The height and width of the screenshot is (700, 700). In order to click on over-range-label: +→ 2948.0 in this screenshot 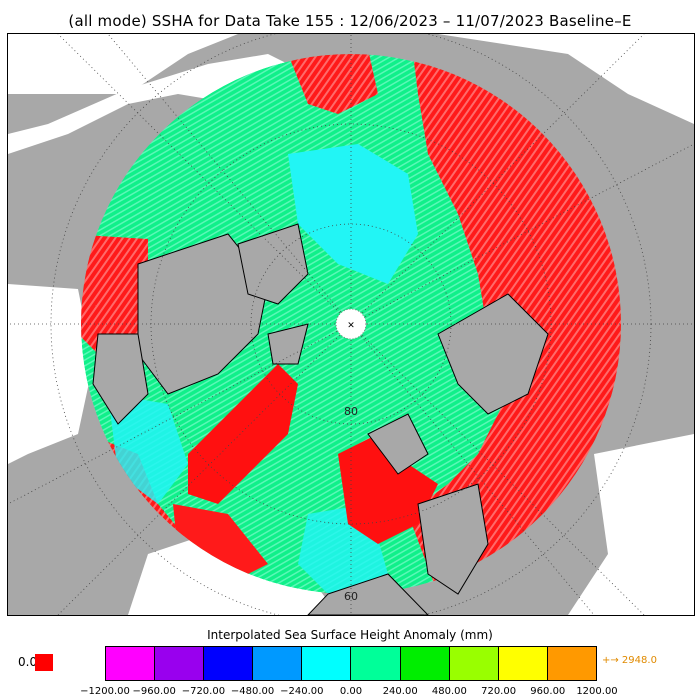, I will do `click(629, 660)`.